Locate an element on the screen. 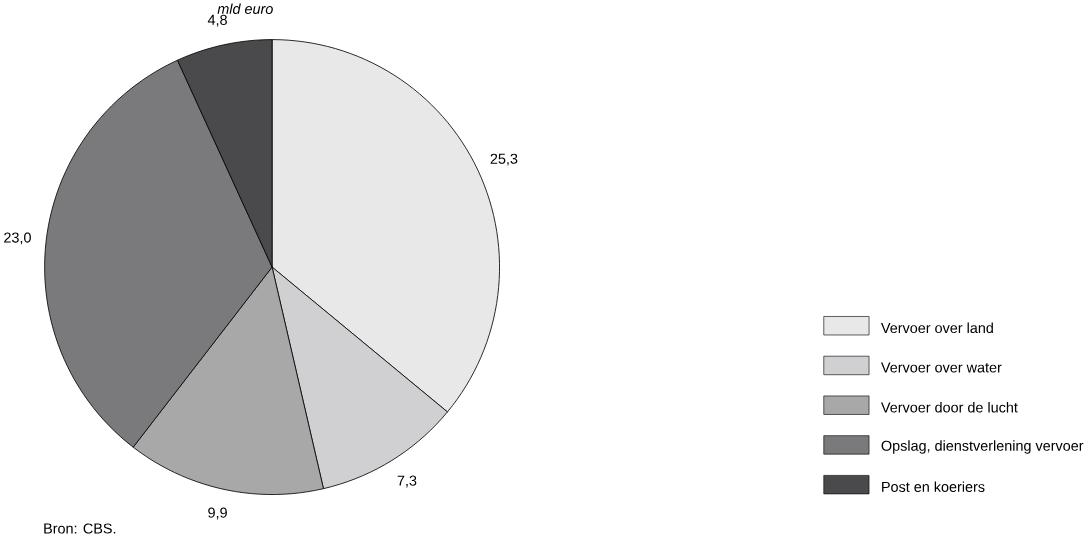 This screenshot has height=537, width=1087. data-label: 7,3 is located at coordinates (407, 481).